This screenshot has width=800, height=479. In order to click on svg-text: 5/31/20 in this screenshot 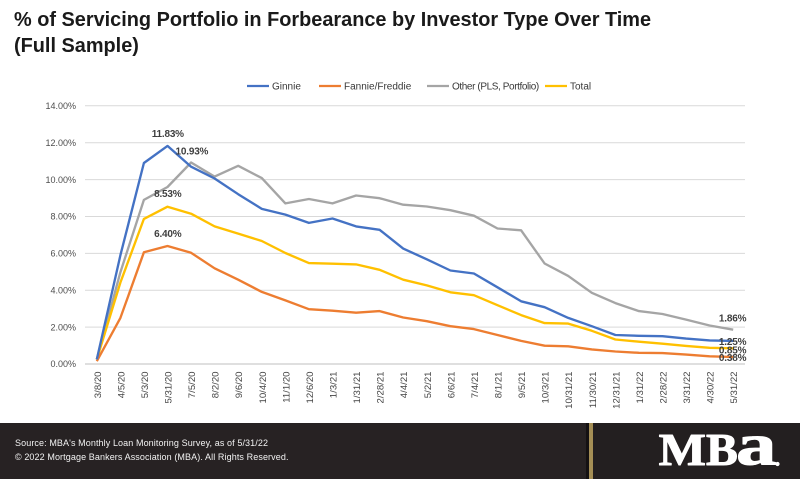, I will do `click(169, 388)`.